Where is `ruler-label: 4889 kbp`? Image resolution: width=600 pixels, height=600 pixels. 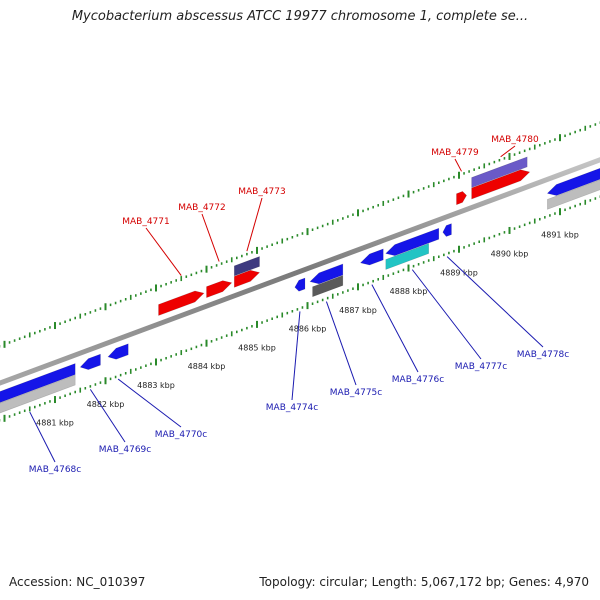
ruler-label: 4889 kbp is located at coordinates (459, 272).